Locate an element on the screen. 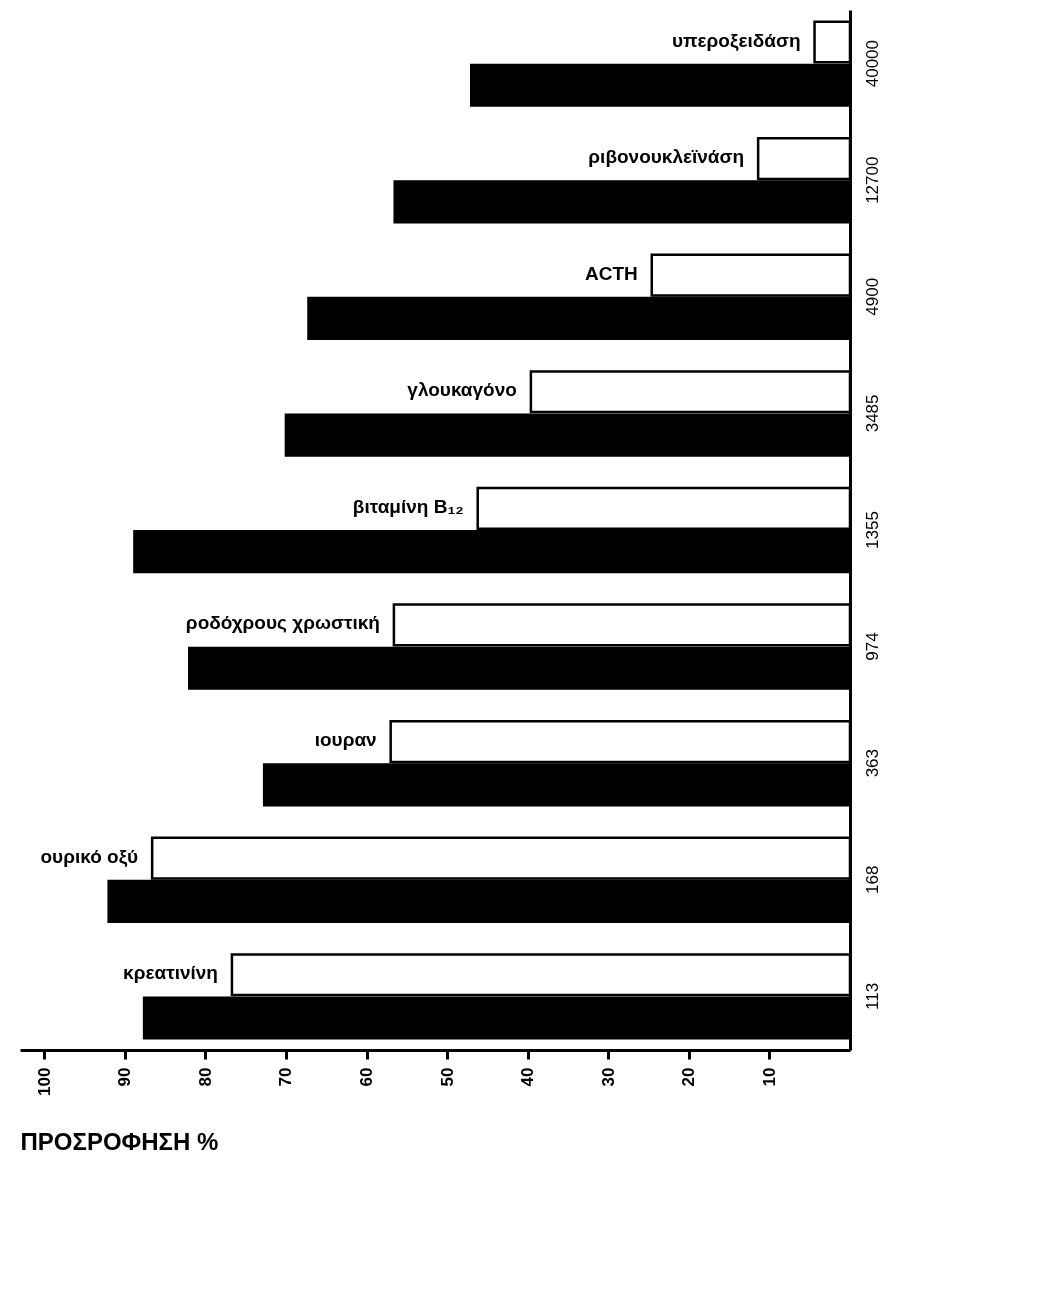 Image resolution: width=1049 pixels, height=1314 pixels. y-tick-label: 974 is located at coordinates (872, 646).